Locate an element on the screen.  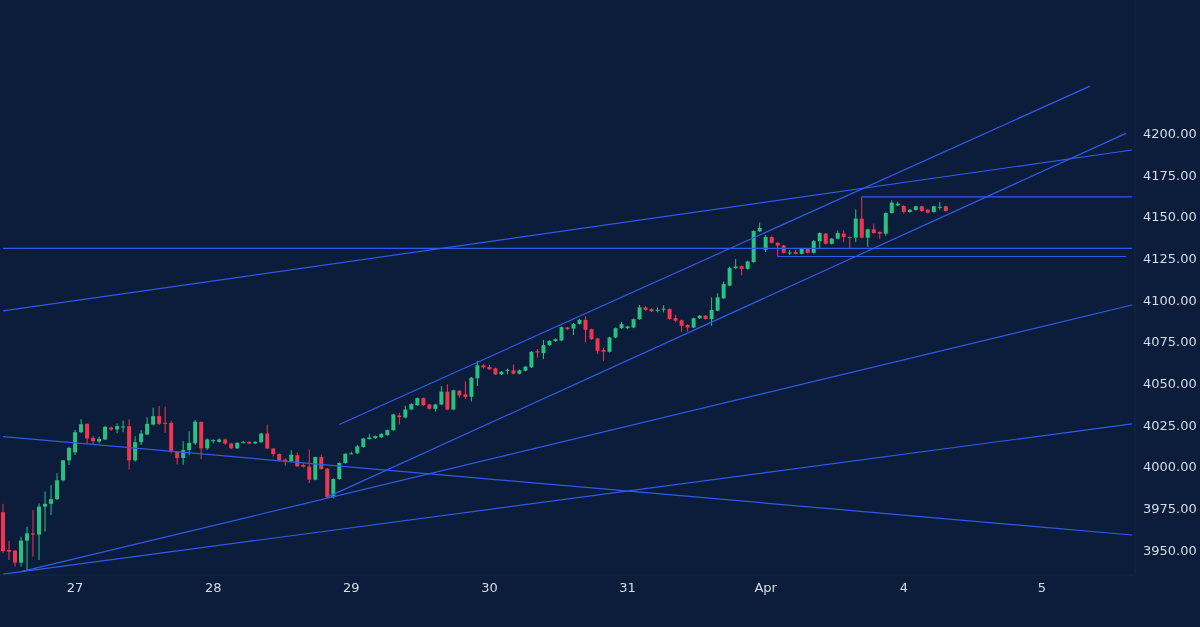
x-tick-label: 28 is located at coordinates (213, 588).